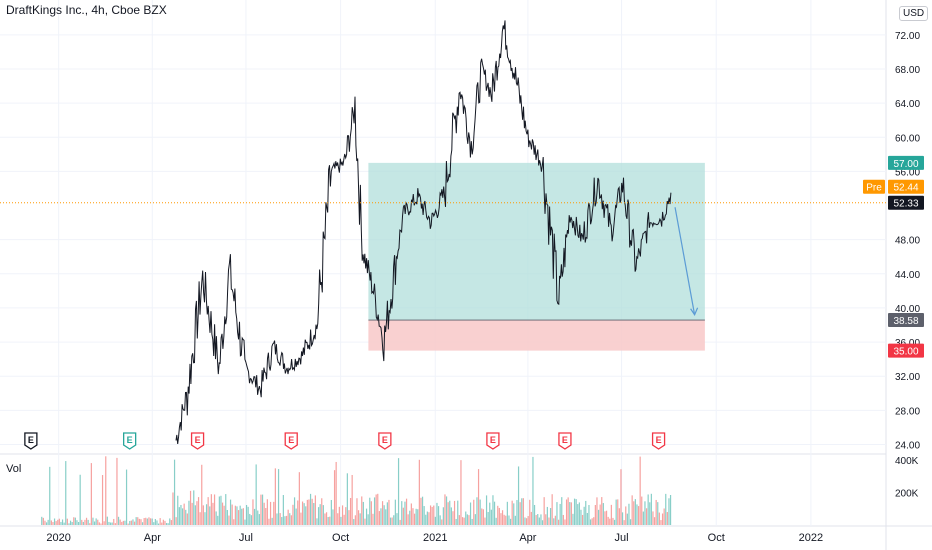  What do you see at coordinates (914, 13) in the screenshot?
I see `currency-button: USD` at bounding box center [914, 13].